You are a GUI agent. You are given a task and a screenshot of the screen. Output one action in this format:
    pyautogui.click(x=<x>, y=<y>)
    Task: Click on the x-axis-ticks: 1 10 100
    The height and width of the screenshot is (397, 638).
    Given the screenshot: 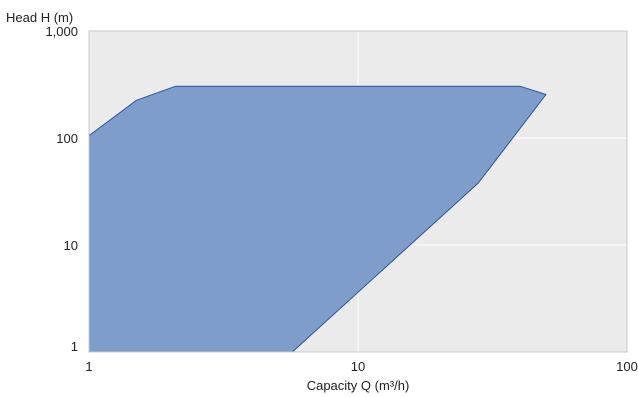 What is the action you would take?
    pyautogui.click(x=361, y=366)
    